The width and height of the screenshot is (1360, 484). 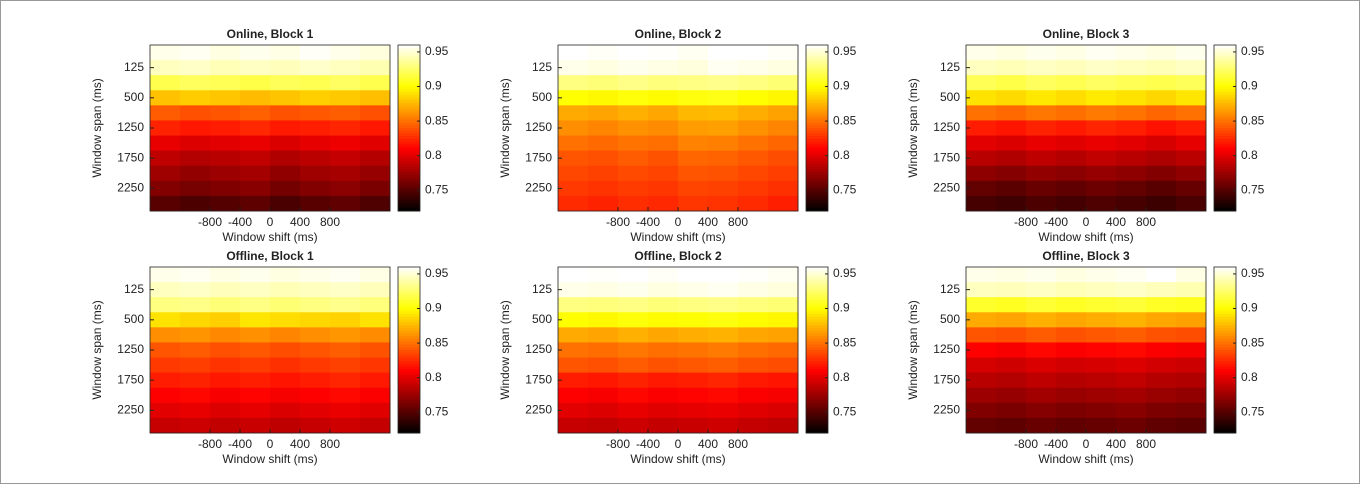 What do you see at coordinates (1225, 128) in the screenshot?
I see `colorbar-frame` at bounding box center [1225, 128].